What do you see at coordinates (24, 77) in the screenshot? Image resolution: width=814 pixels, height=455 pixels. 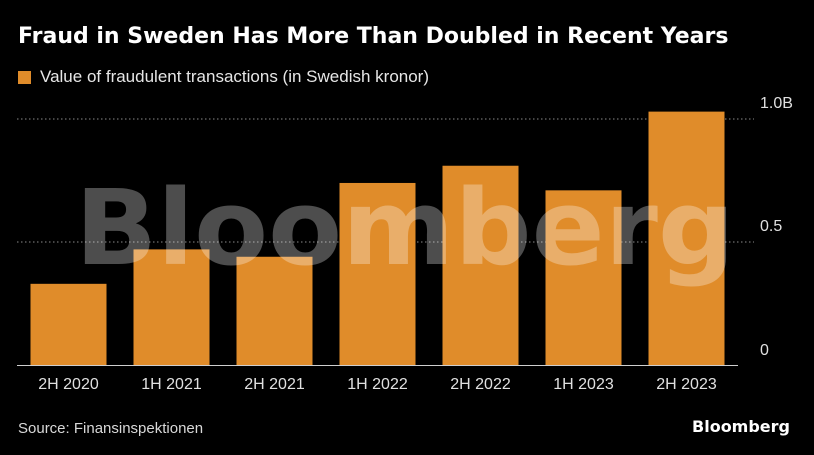 I see `legend-swatch` at bounding box center [24, 77].